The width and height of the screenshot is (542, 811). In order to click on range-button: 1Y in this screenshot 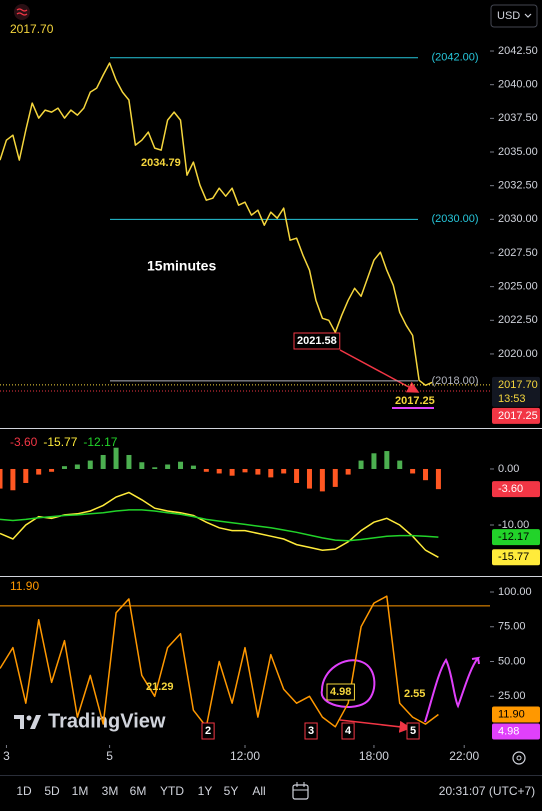, I will do `click(205, 791)`.